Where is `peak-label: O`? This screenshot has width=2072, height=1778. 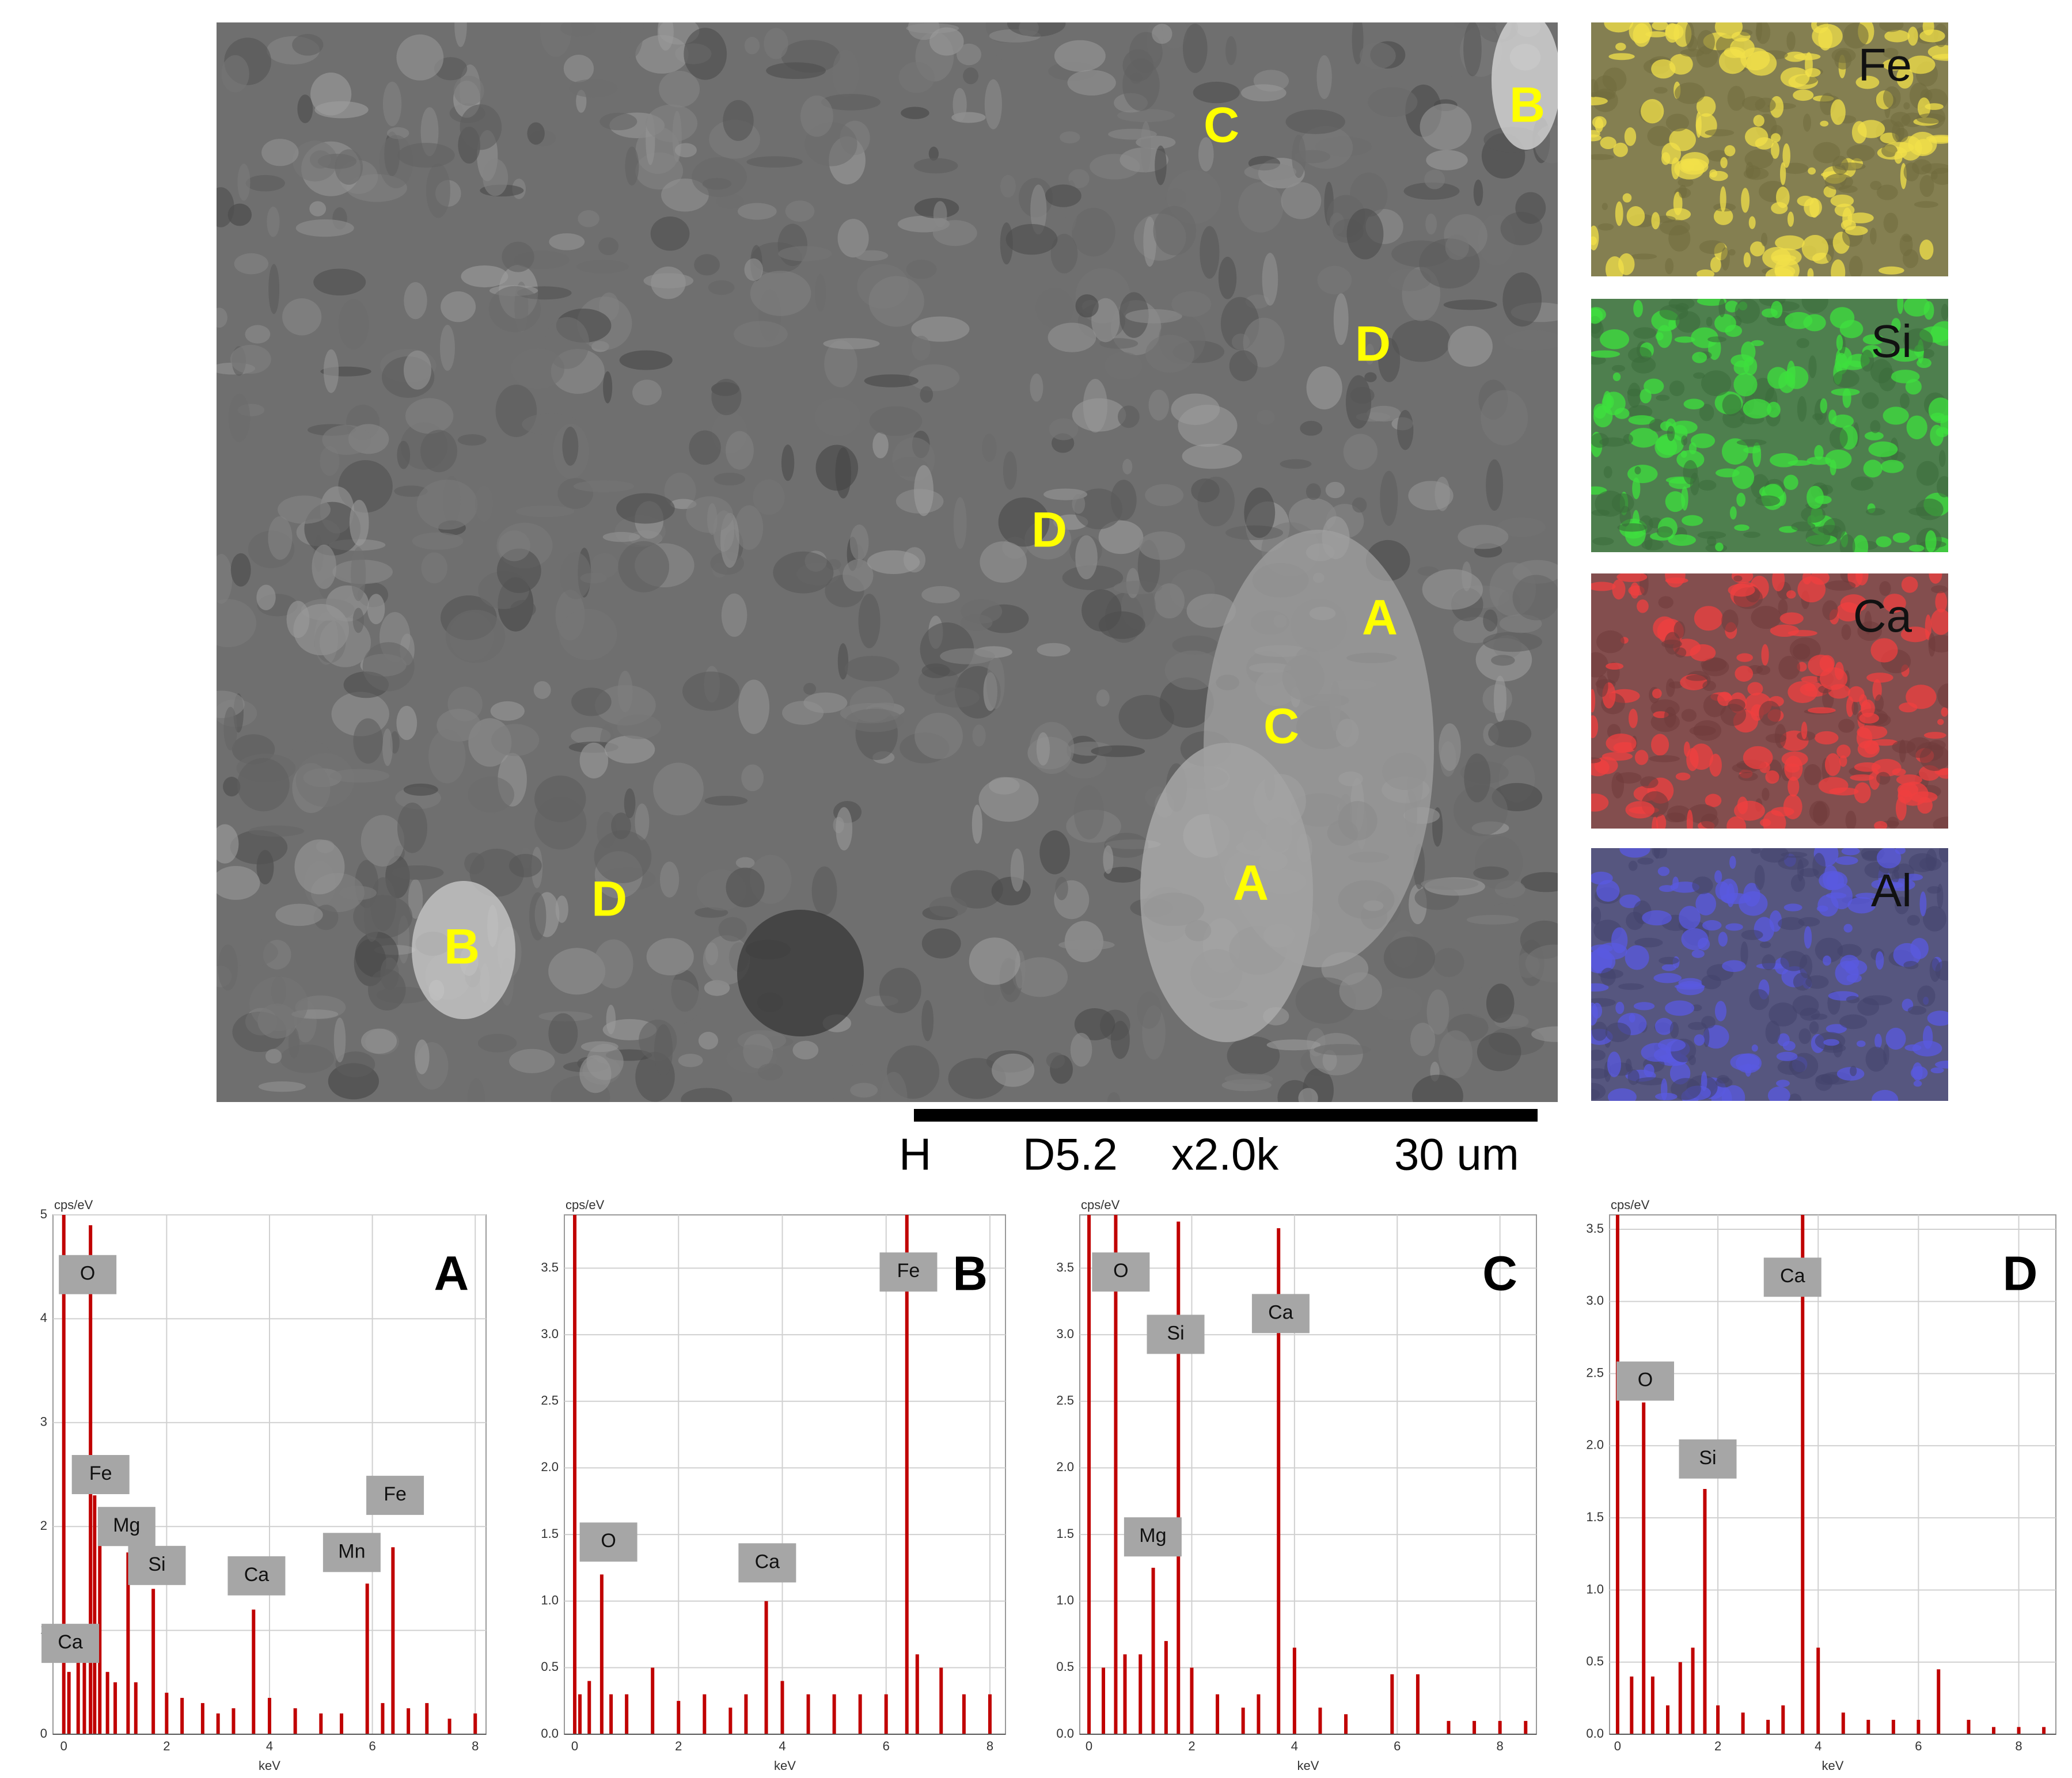 peak-label: O is located at coordinates (1120, 1271).